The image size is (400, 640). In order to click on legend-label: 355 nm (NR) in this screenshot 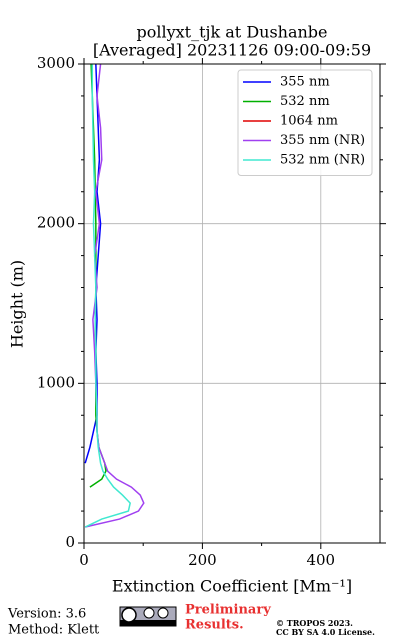, I will do `click(322, 140)`.